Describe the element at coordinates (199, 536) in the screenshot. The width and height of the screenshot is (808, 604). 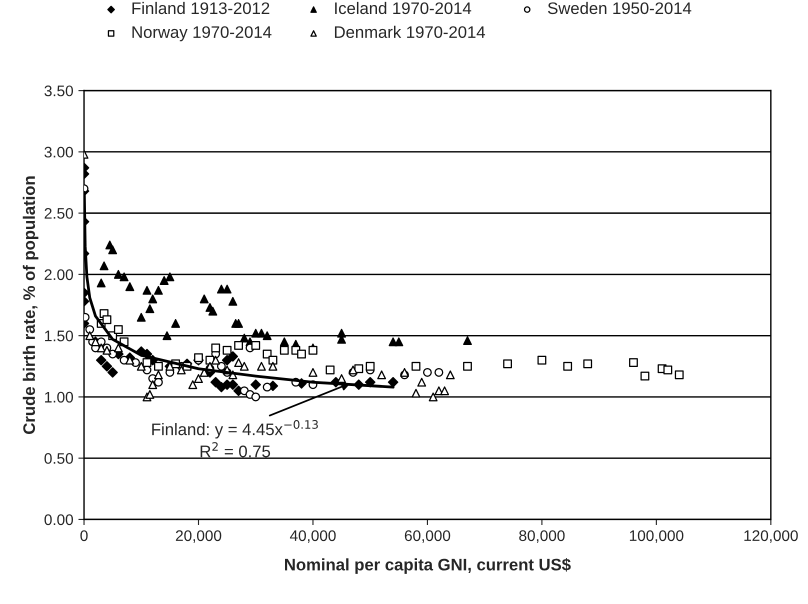
I see `x-tick-label: 20,000` at that location.